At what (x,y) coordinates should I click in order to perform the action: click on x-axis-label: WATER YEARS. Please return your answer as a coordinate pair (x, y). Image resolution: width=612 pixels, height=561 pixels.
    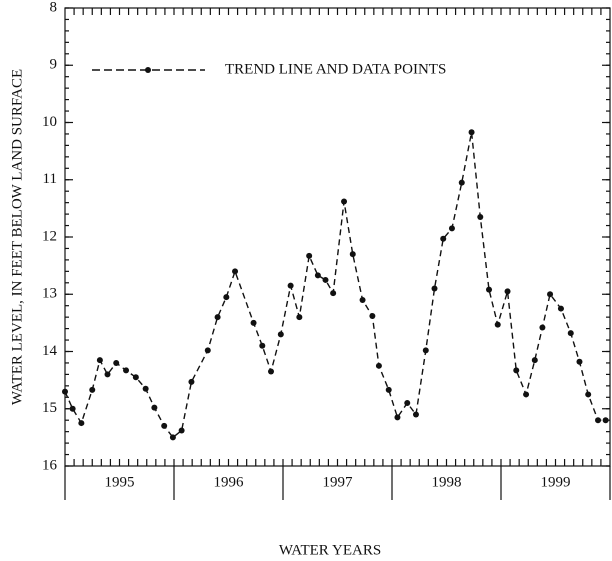
    Looking at the image, I should click on (330, 550).